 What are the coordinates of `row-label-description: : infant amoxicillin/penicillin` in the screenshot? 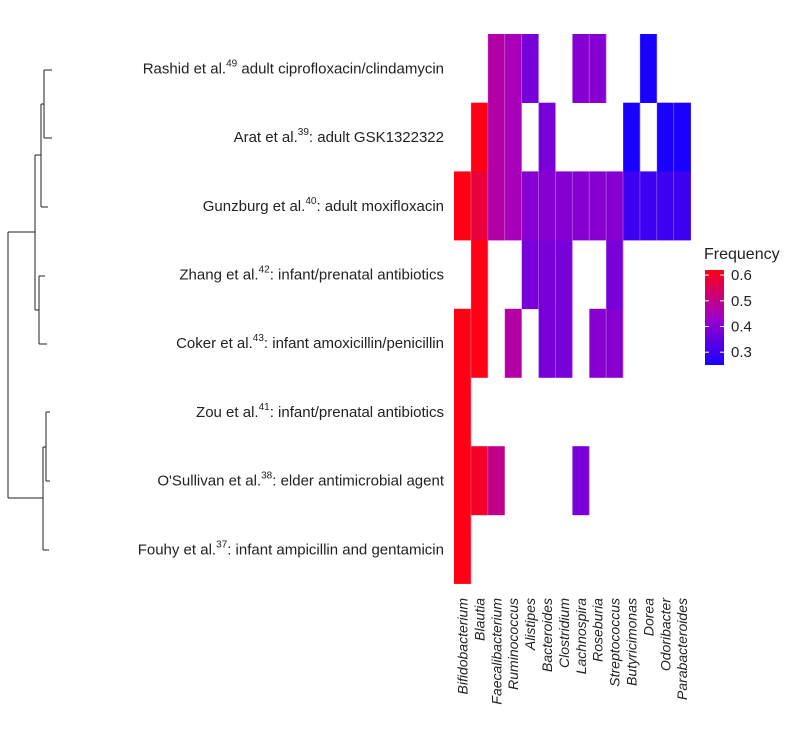 It's located at (354, 343).